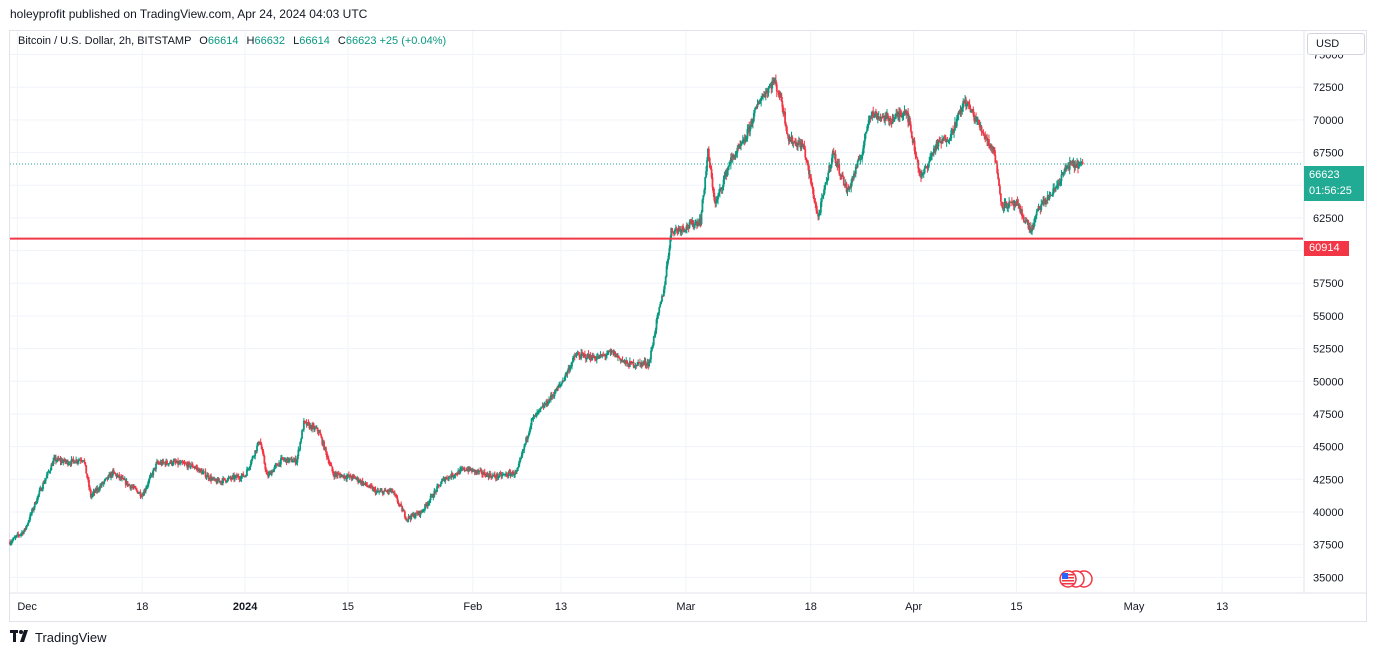 The height and width of the screenshot is (656, 1379). What do you see at coordinates (656, 201) in the screenshot?
I see `price-lines` at bounding box center [656, 201].